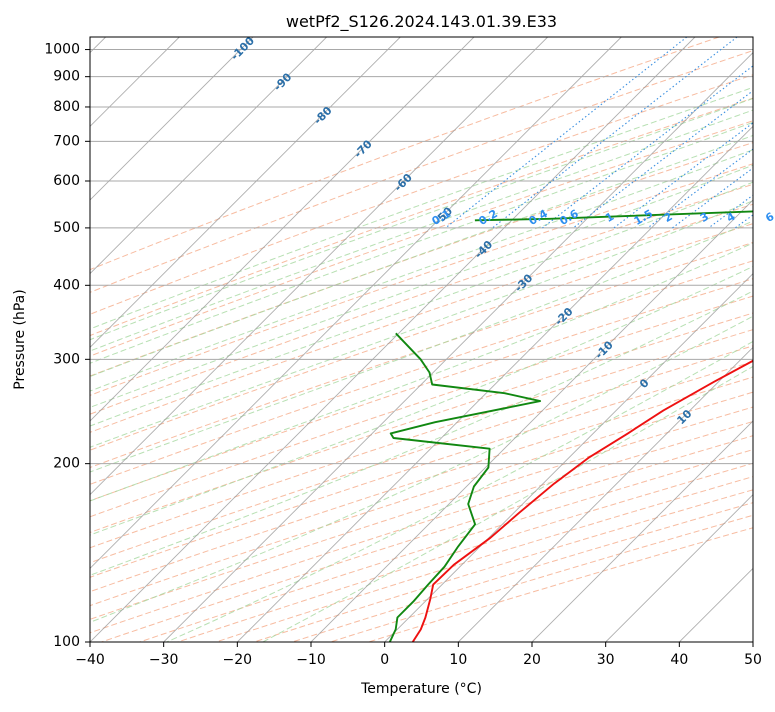 This screenshot has height=712, width=775. I want to click on x-axis-ticks: −40 −30 −20 −10 0 10 20 30 40 50, so click(418, 655).